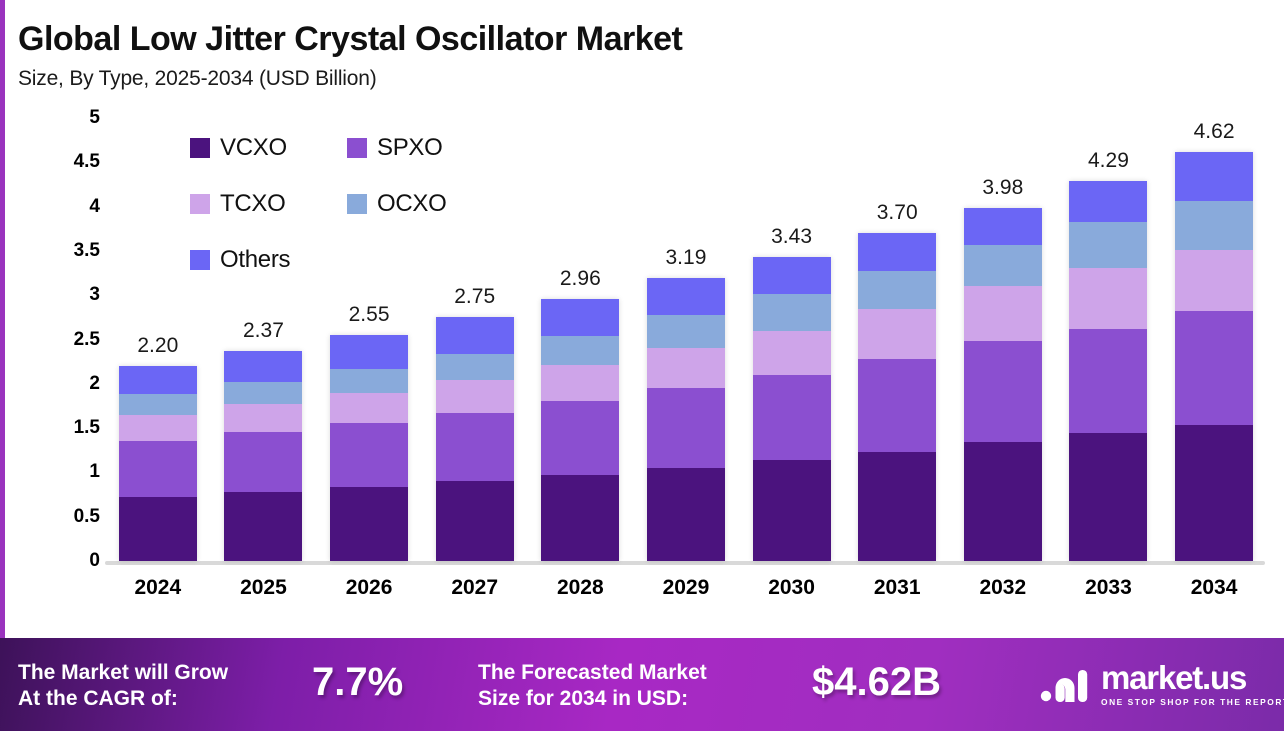 Image resolution: width=1284 pixels, height=731 pixels. What do you see at coordinates (268, 204) in the screenshot?
I see `legend-item-tcxo: TCXO` at bounding box center [268, 204].